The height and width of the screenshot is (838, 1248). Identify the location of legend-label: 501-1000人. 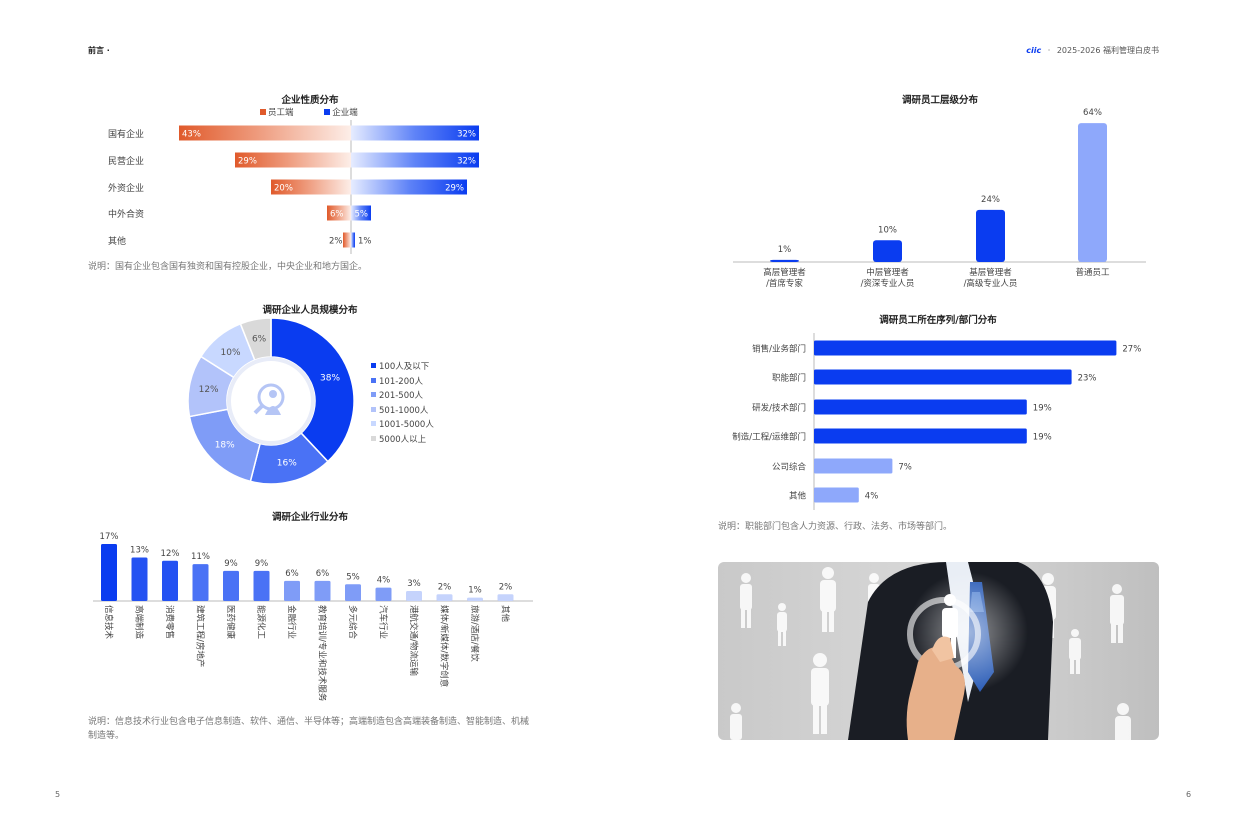
(404, 410).